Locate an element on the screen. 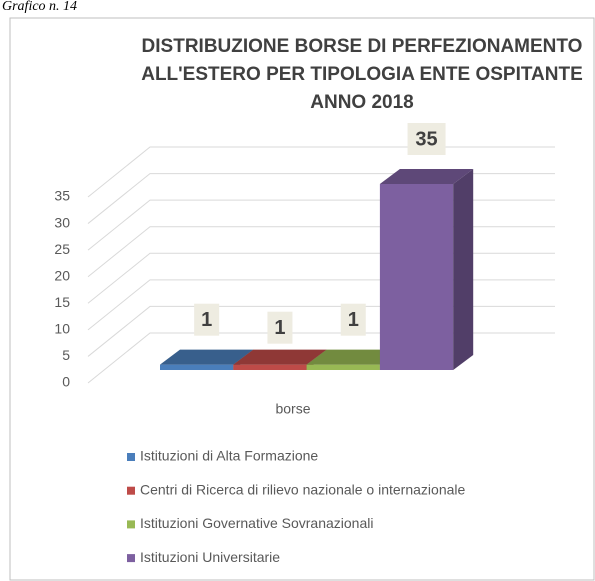 The width and height of the screenshot is (595, 581). y-tick-label: 35 is located at coordinates (62, 196).